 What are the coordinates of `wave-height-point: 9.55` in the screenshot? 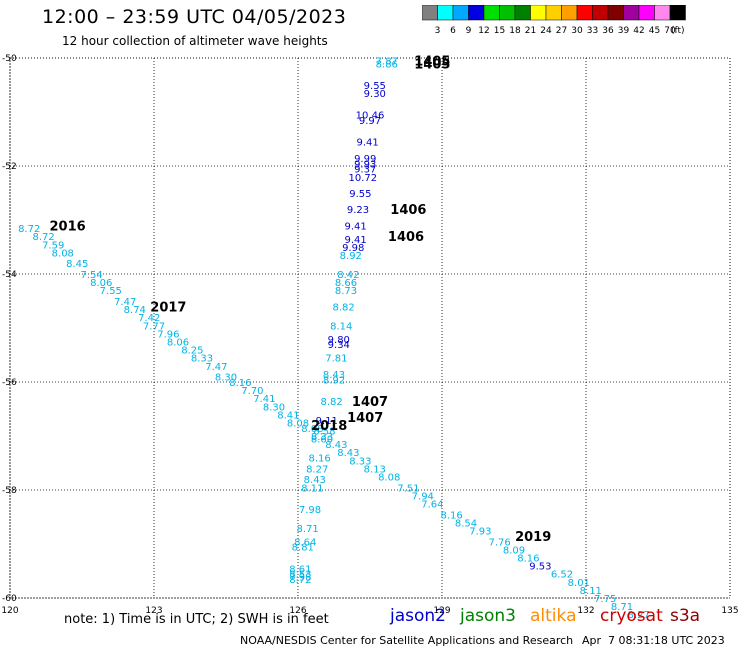 It's located at (360, 194).